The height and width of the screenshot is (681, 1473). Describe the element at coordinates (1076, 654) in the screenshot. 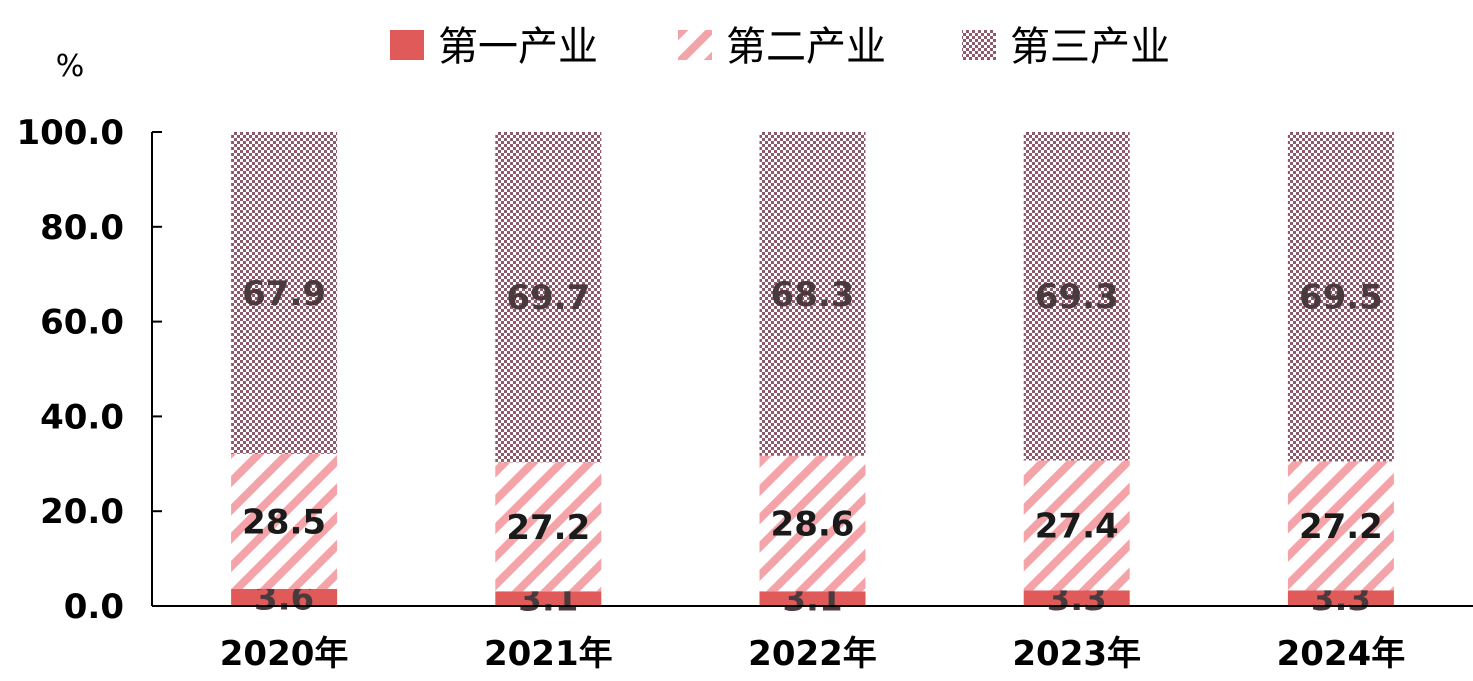

I see `x-tick-label: 2023年` at that location.